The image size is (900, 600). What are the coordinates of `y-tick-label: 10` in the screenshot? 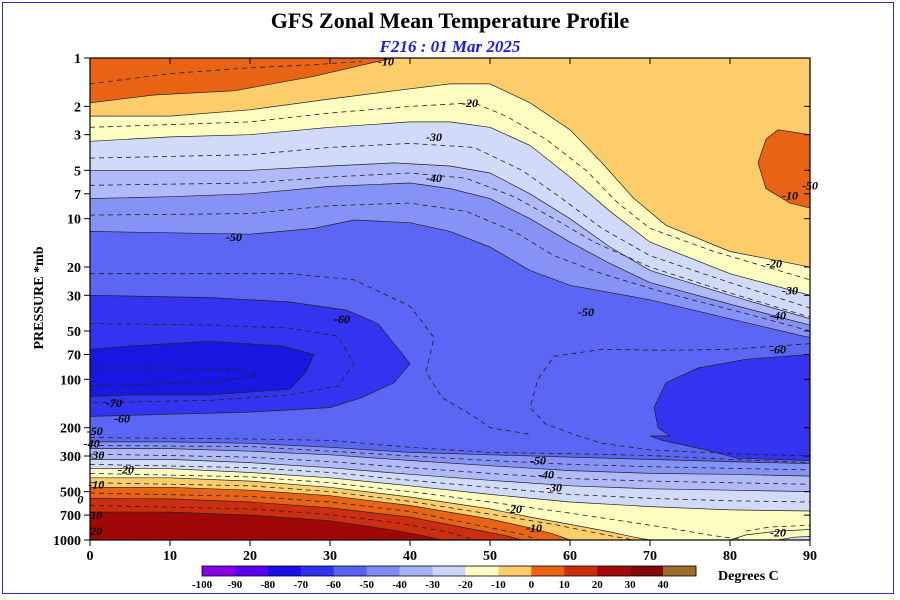 It's located at (74, 220).